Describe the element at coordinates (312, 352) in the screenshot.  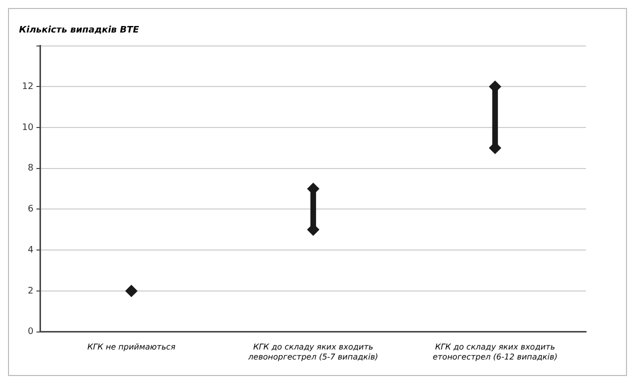
I see `x-tick-label: КГК до складу яких входить левоноргестрел (5-7 випадків)` at that location.